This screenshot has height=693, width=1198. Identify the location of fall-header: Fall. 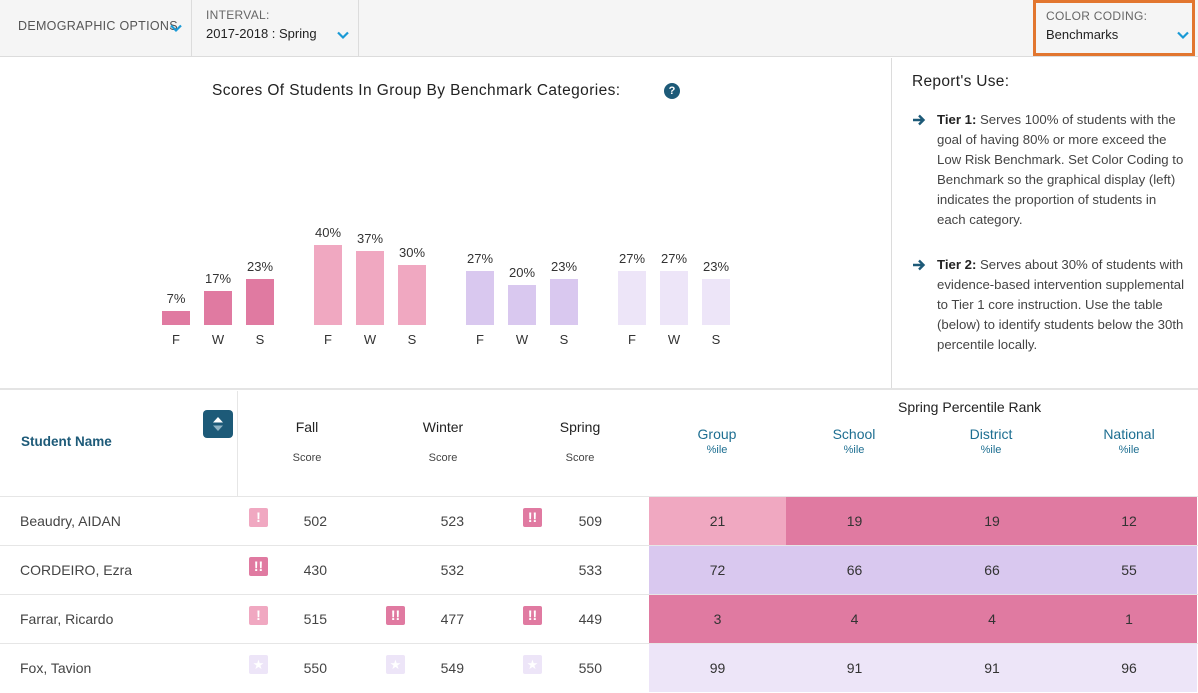
(307, 427).